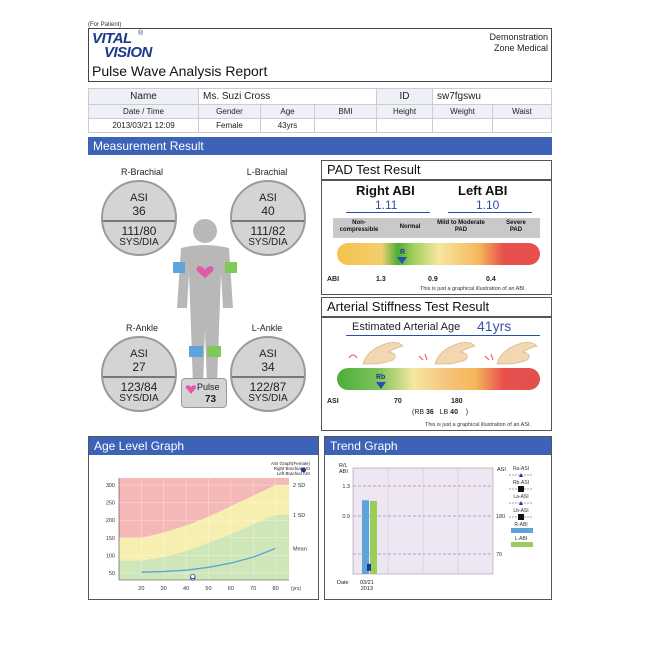 This screenshot has width=650, height=650. What do you see at coordinates (105, 25) in the screenshot?
I see `for-patient-label: (For Patient)` at bounding box center [105, 25].